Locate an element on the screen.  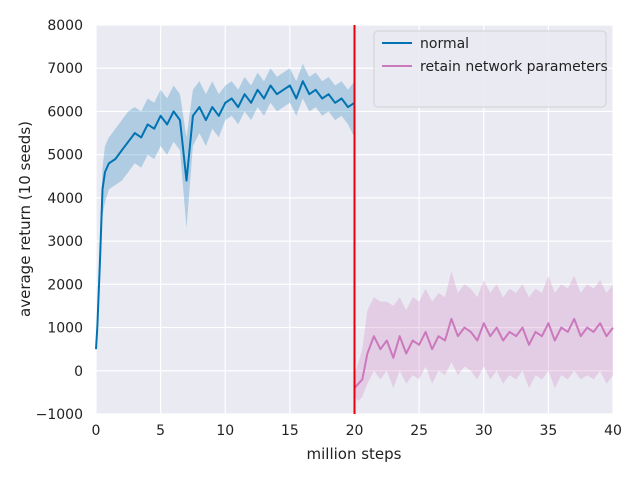
x-tick-label: 35 is located at coordinates (548, 431).